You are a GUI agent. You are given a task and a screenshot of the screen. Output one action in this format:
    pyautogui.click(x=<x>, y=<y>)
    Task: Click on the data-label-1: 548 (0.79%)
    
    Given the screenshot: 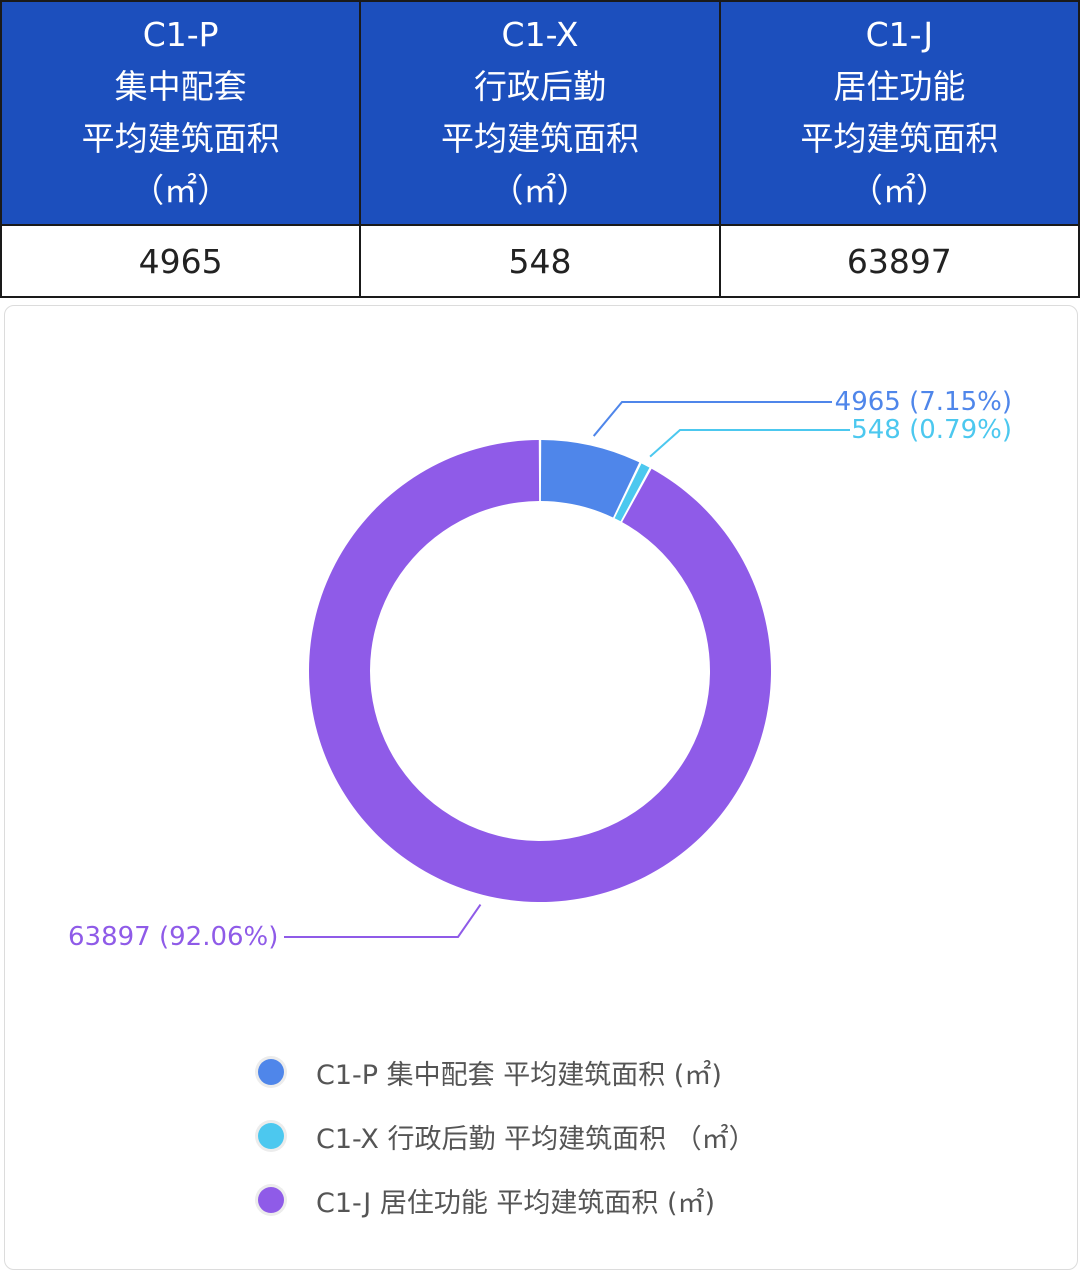 What is the action you would take?
    pyautogui.click(x=931, y=430)
    